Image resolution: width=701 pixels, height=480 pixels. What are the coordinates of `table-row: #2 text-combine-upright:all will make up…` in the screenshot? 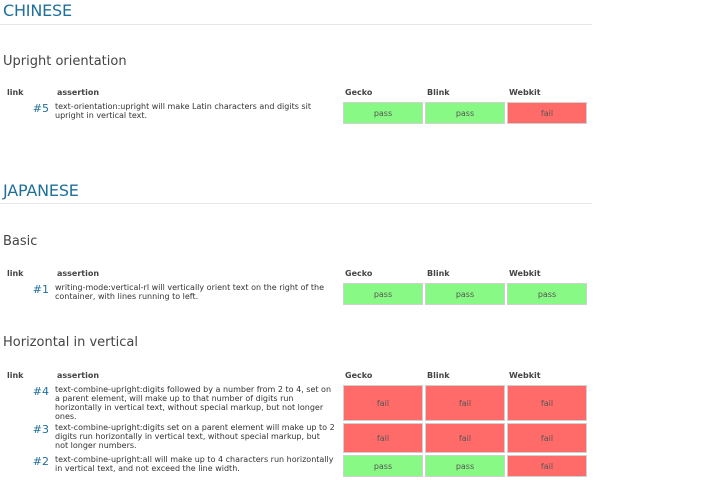 It's located at (296, 466).